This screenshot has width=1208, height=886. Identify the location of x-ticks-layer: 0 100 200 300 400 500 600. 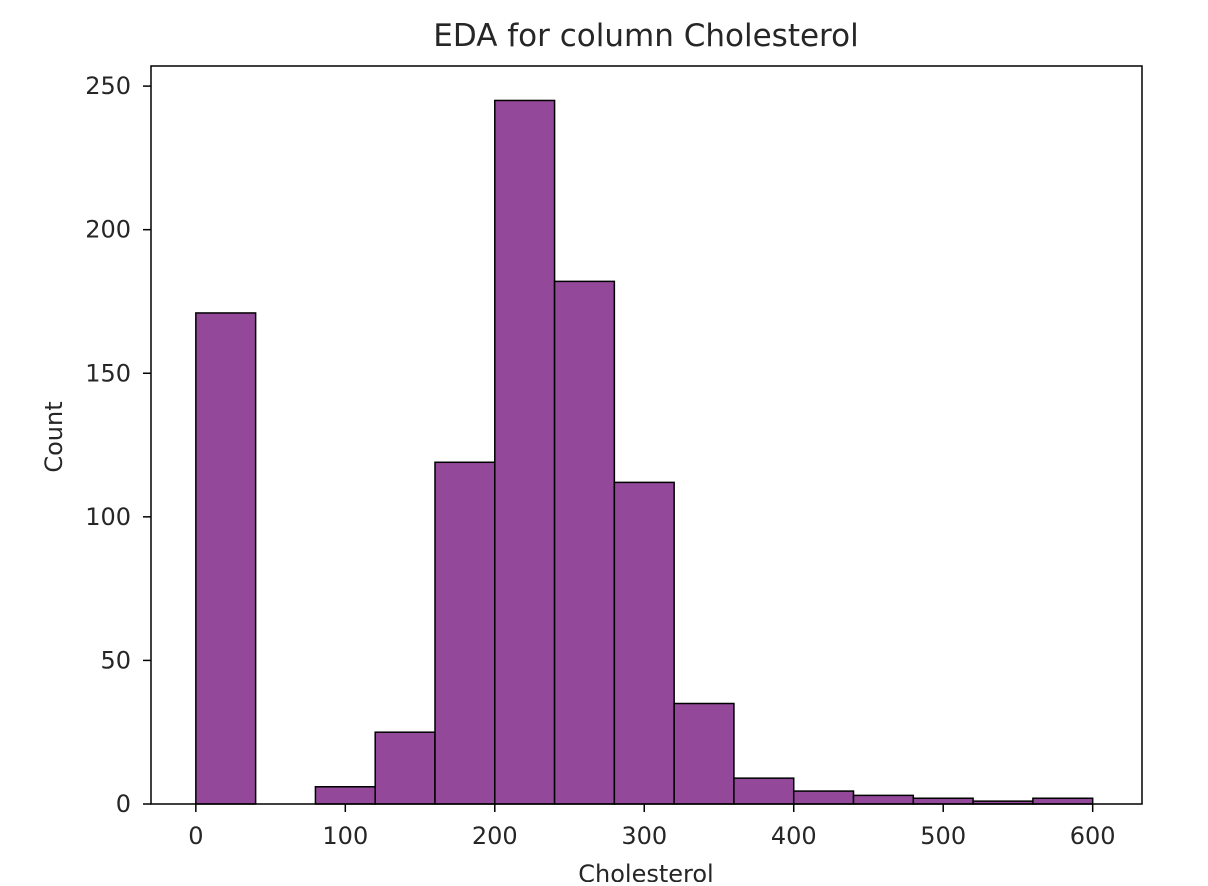
(652, 827).